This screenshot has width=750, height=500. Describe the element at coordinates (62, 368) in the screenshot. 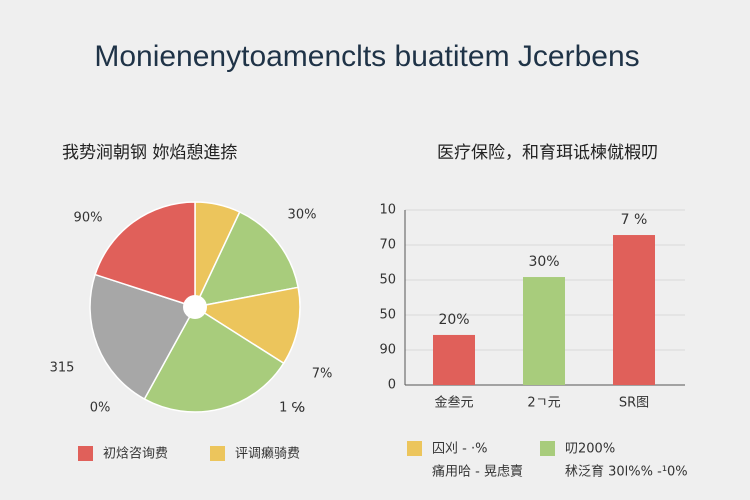

I see `pie-label: 315` at that location.